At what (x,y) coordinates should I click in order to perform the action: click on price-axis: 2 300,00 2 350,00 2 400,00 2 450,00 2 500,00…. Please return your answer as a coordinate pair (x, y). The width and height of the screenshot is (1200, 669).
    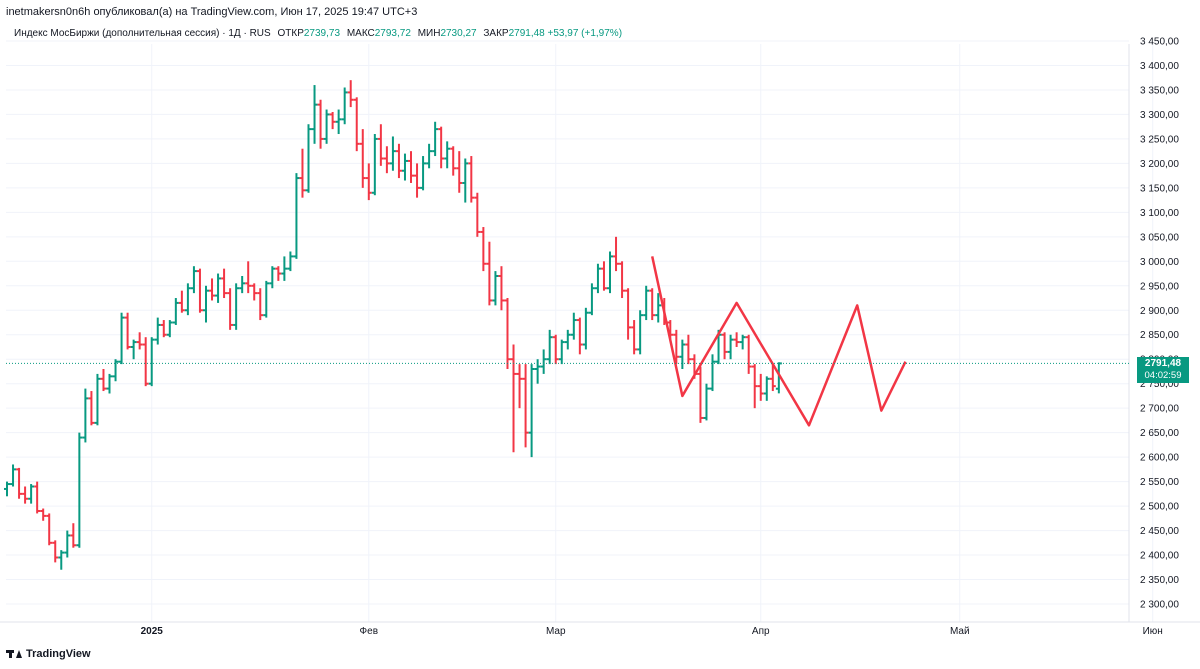
    Looking at the image, I should click on (1159, 324).